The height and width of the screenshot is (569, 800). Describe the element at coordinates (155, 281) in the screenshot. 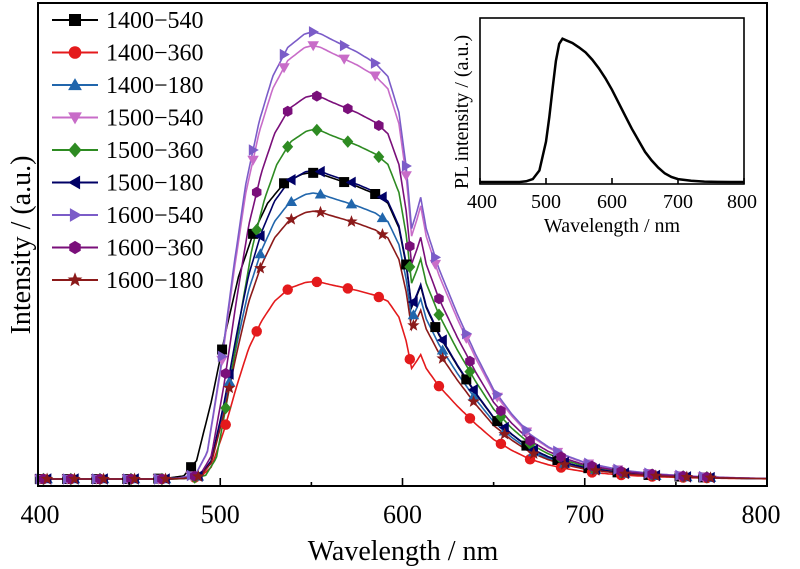

I see `legend-label-9: 1600−180` at that location.